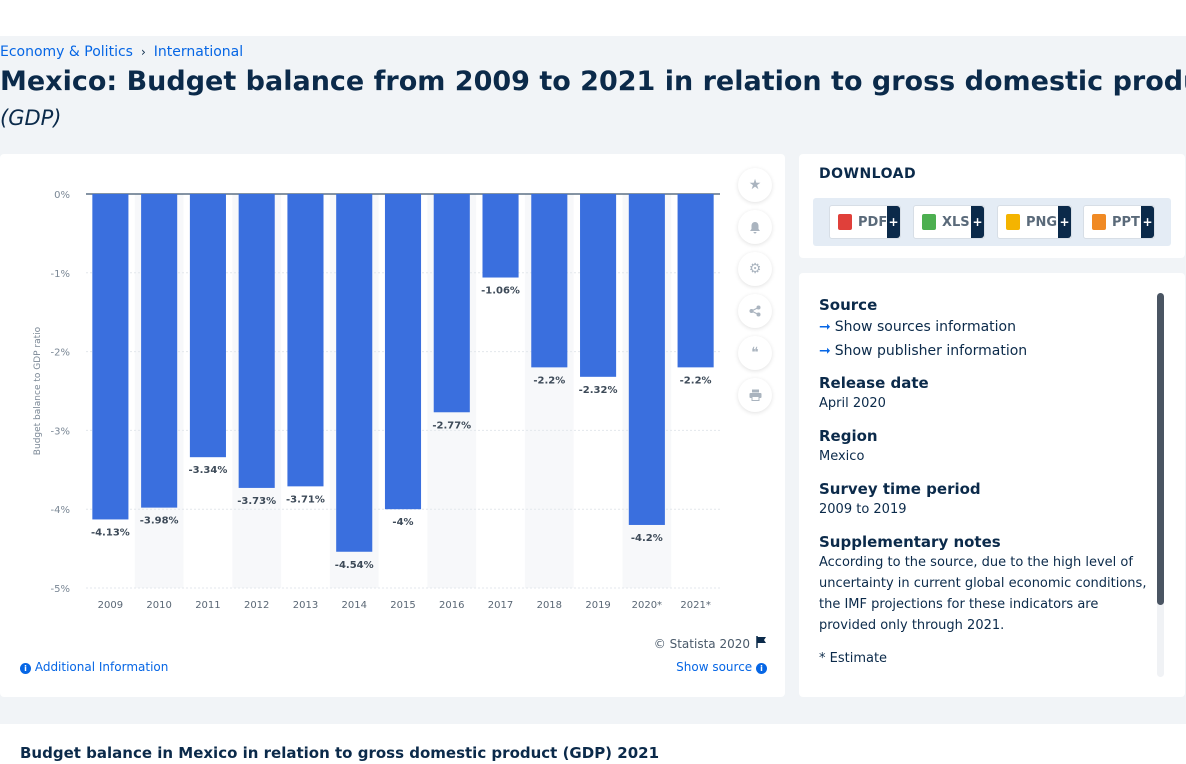 The height and width of the screenshot is (764, 1186). I want to click on show-sources-label: Show sources information, so click(925, 327).